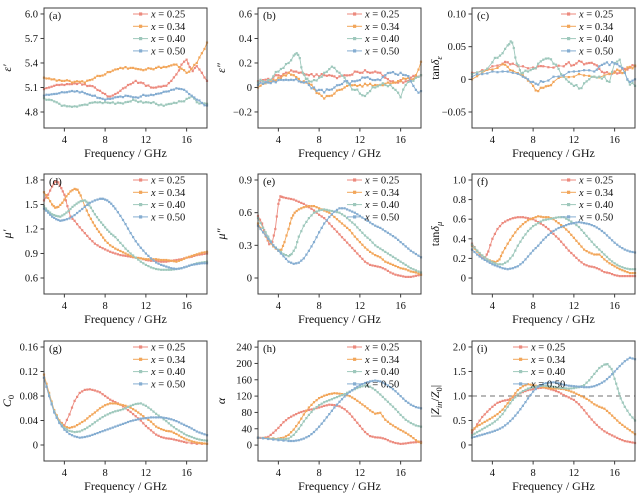 The width and height of the screenshot is (642, 500). What do you see at coordinates (168, 27) in the screenshot?
I see `legend-label: x = 0.34` at bounding box center [168, 27].